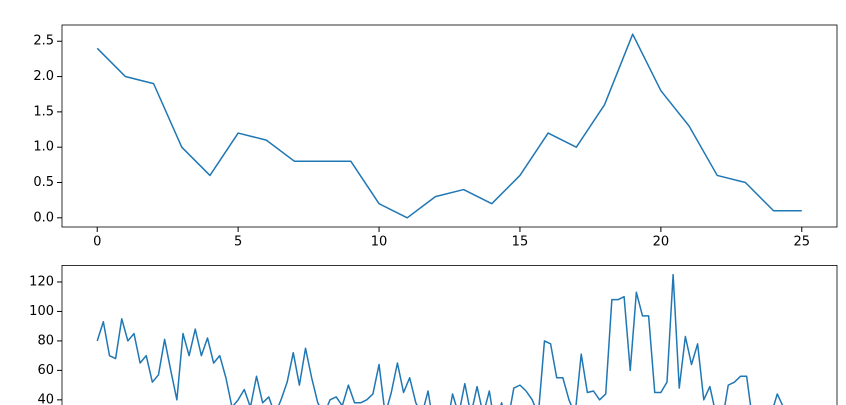  Describe the element at coordinates (238, 242) in the screenshot. I see `x-tick-label: 5` at that location.